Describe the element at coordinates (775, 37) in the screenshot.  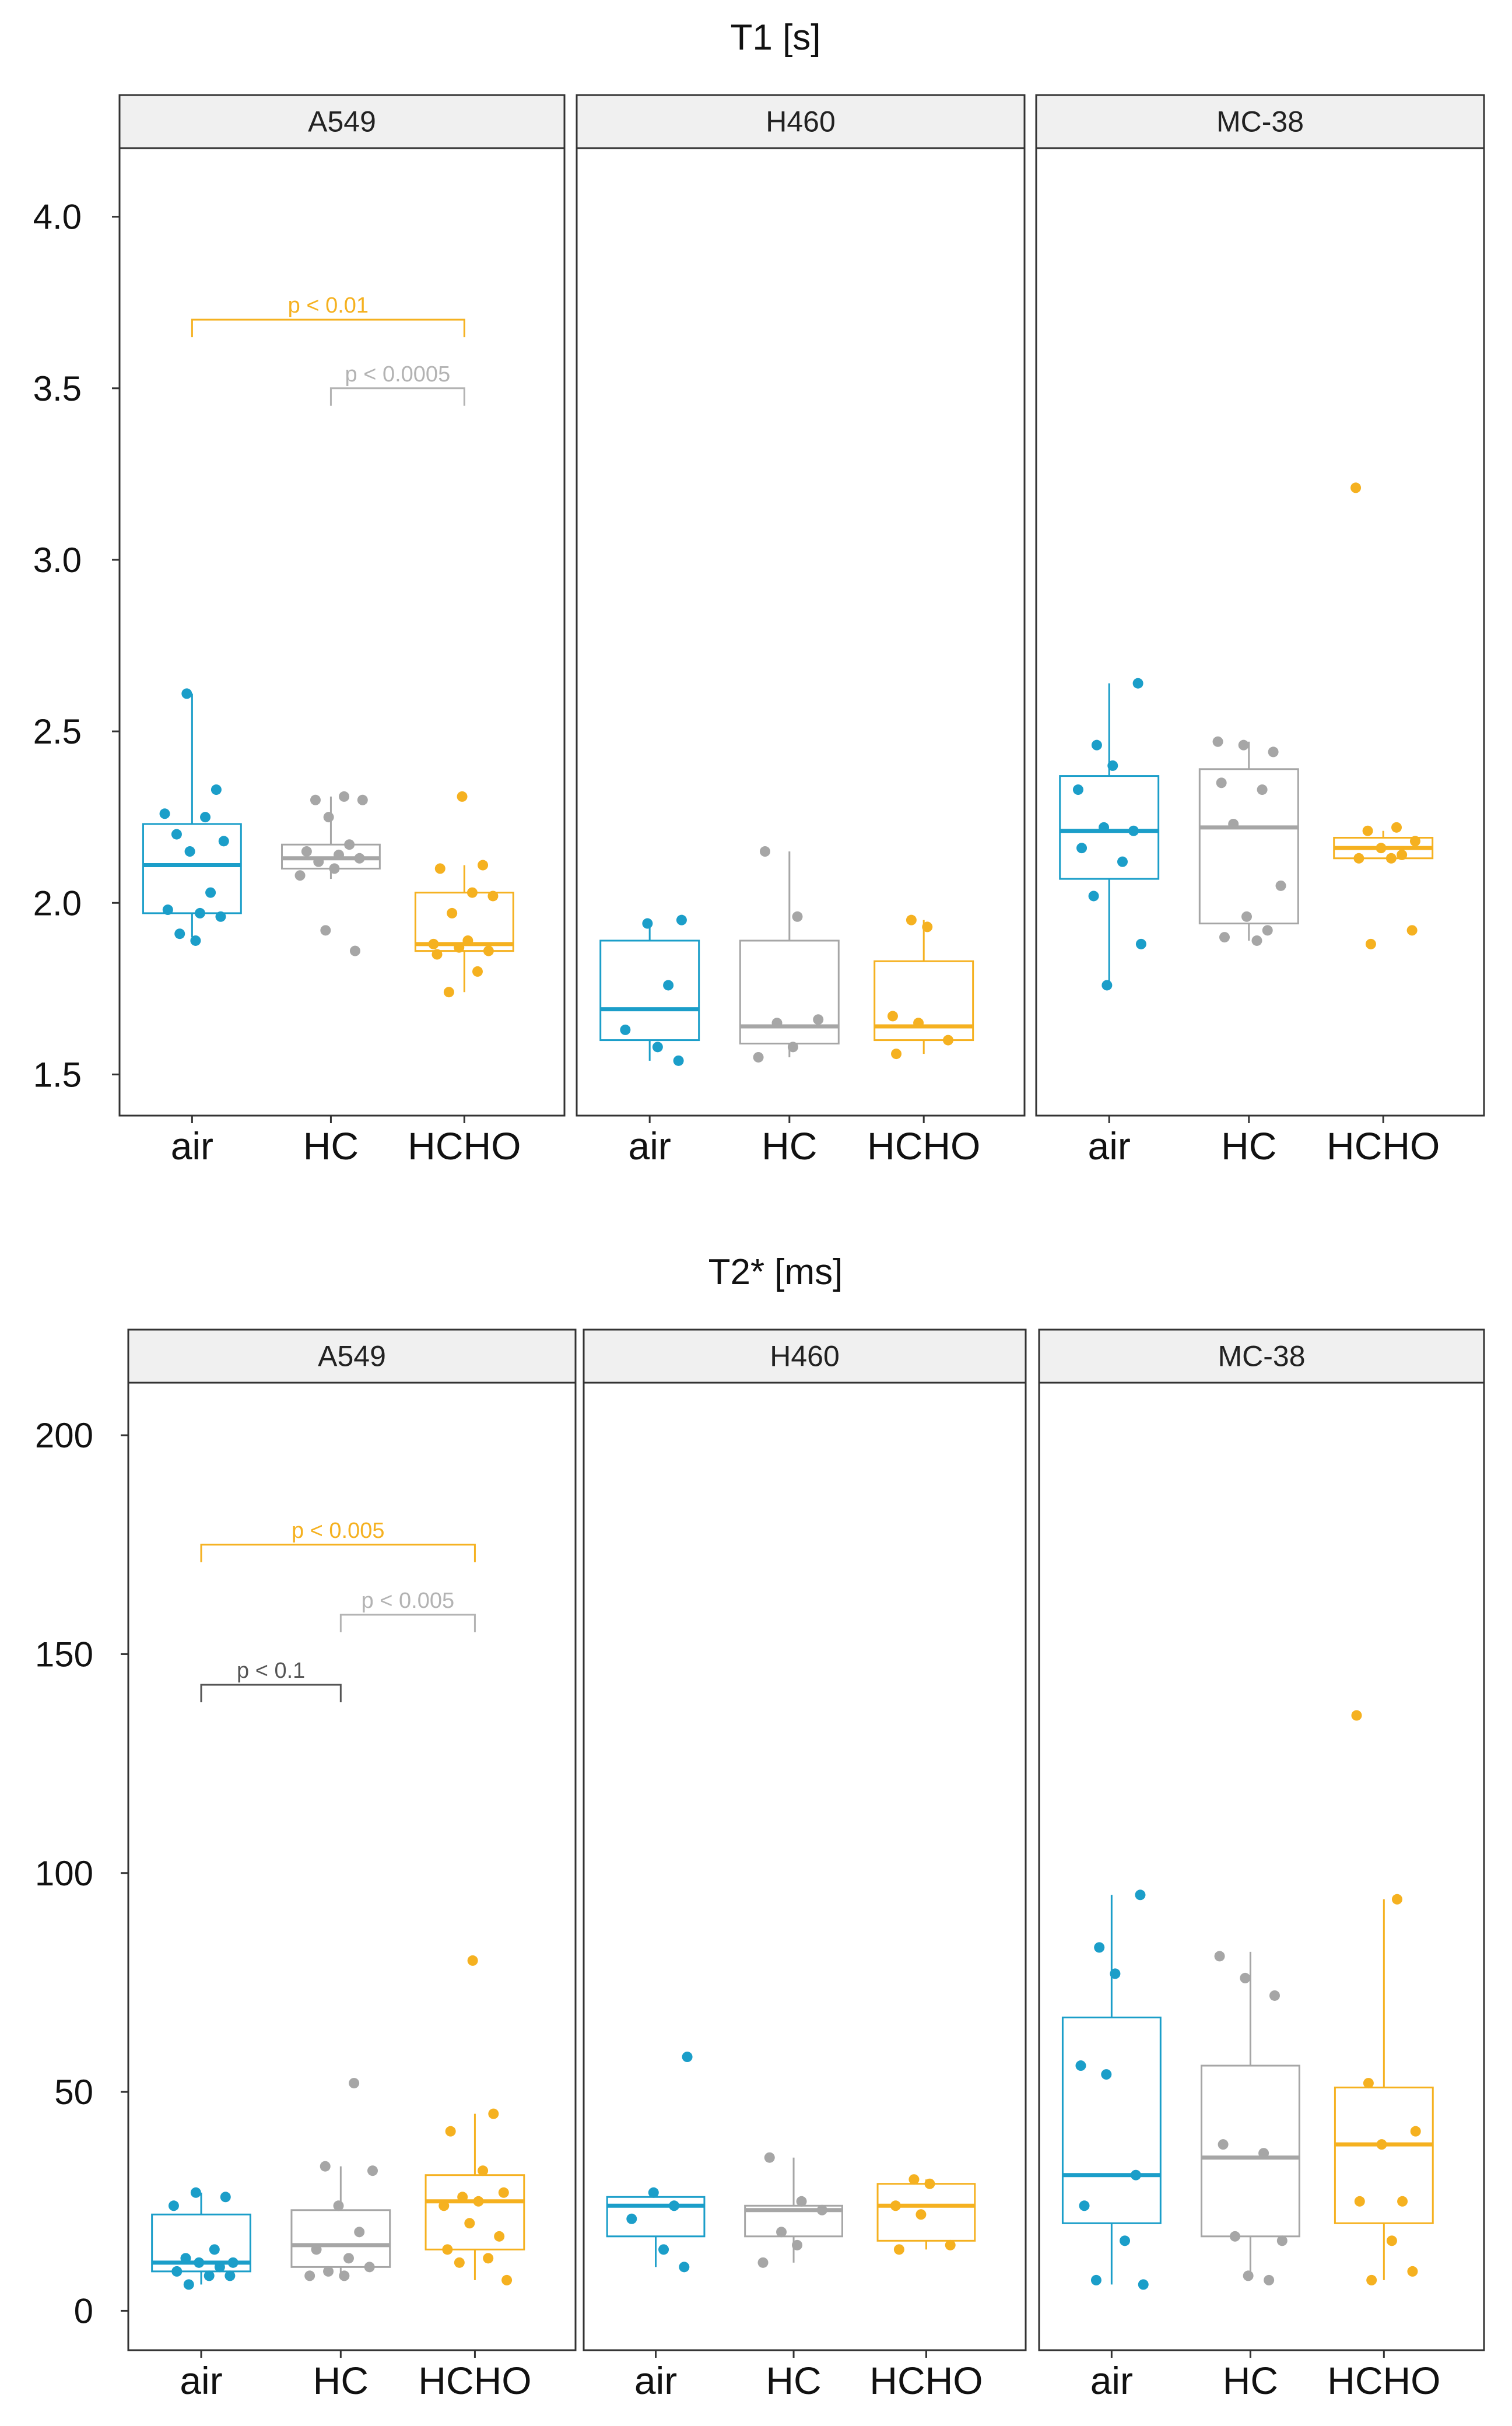
I see `plot-title: T1 [s]` at that location.